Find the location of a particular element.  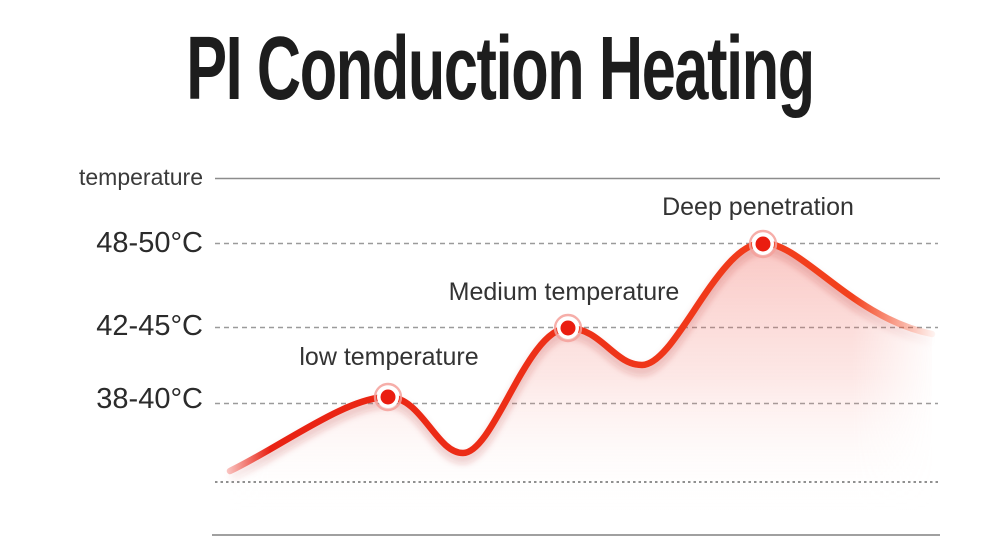

y-axis-title: temperature is located at coordinates (140, 177).